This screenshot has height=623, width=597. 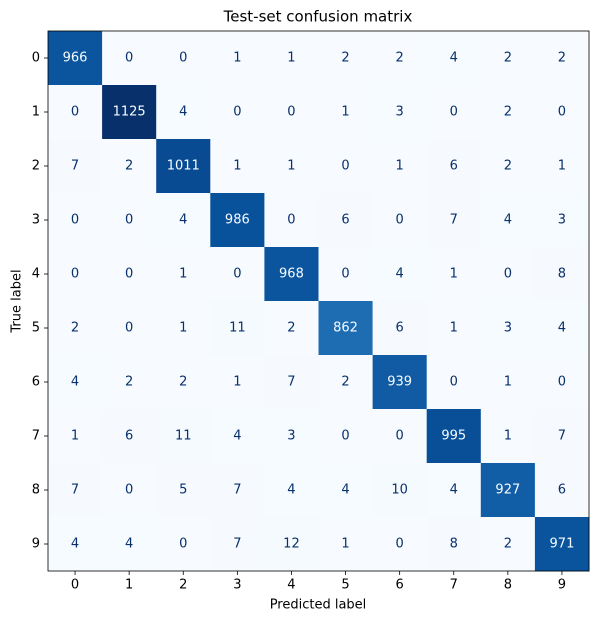 I want to click on cell-label: 995, so click(x=453, y=436).